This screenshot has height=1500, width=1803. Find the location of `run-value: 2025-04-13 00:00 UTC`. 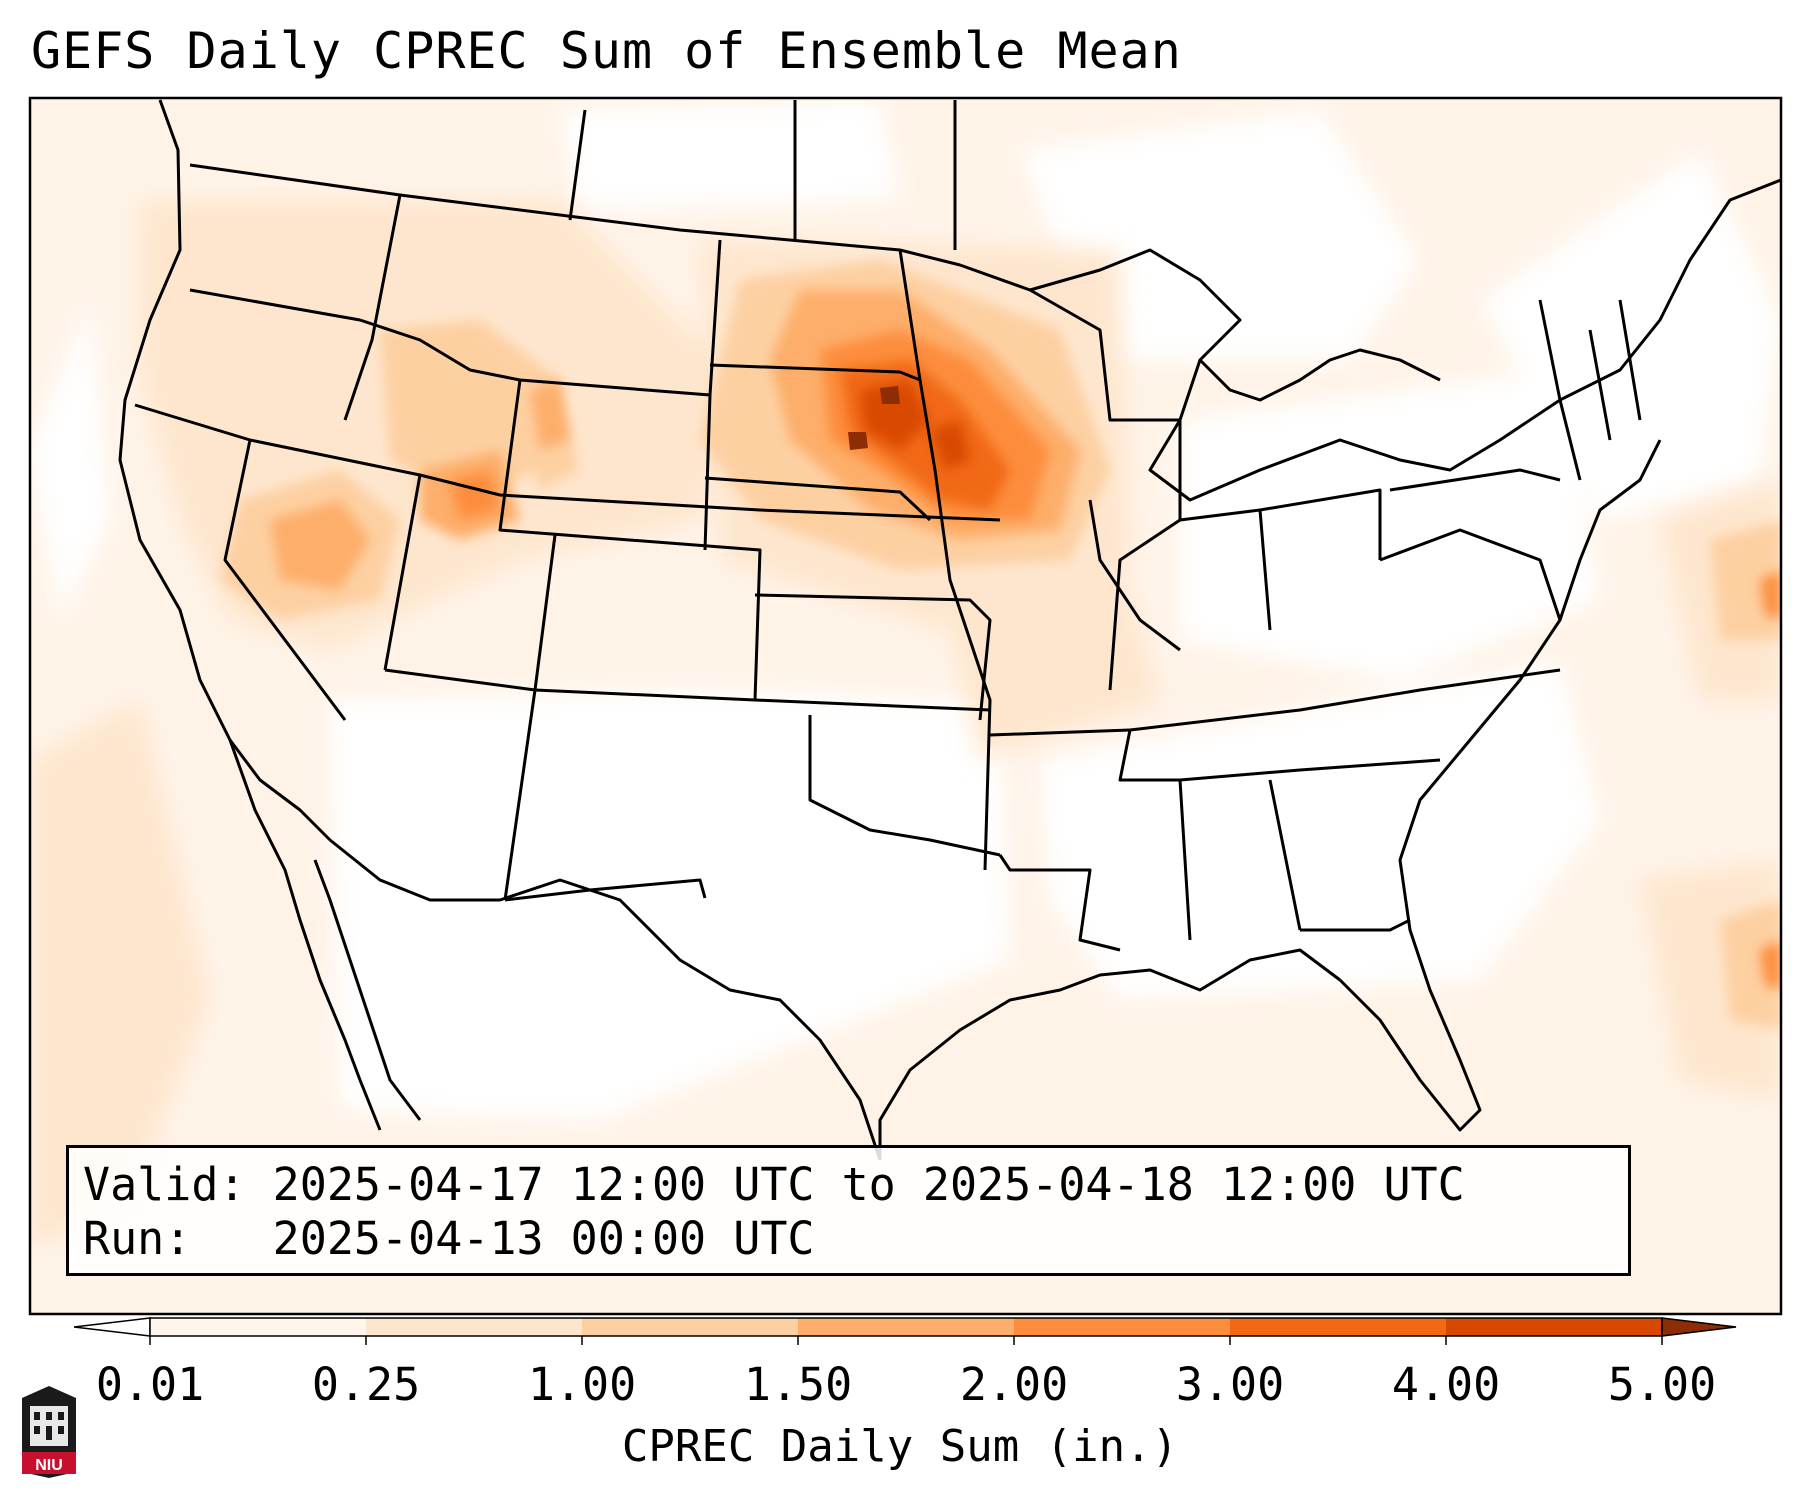

run-value: 2025-04-13 00:00 UTC is located at coordinates (543, 1238).